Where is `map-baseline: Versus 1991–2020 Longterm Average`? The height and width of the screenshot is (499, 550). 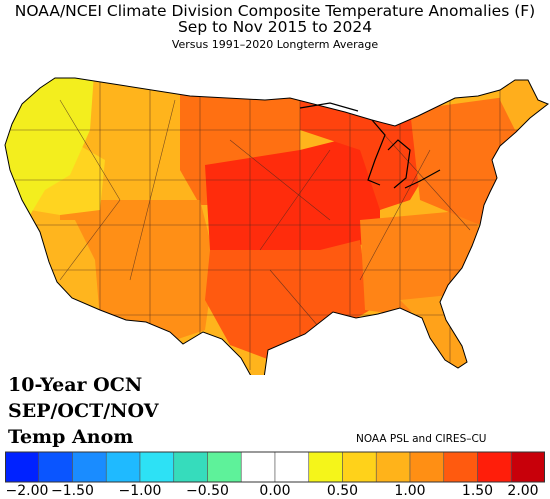
map-baseline: Versus 1991–2020 Longterm Average is located at coordinates (275, 44).